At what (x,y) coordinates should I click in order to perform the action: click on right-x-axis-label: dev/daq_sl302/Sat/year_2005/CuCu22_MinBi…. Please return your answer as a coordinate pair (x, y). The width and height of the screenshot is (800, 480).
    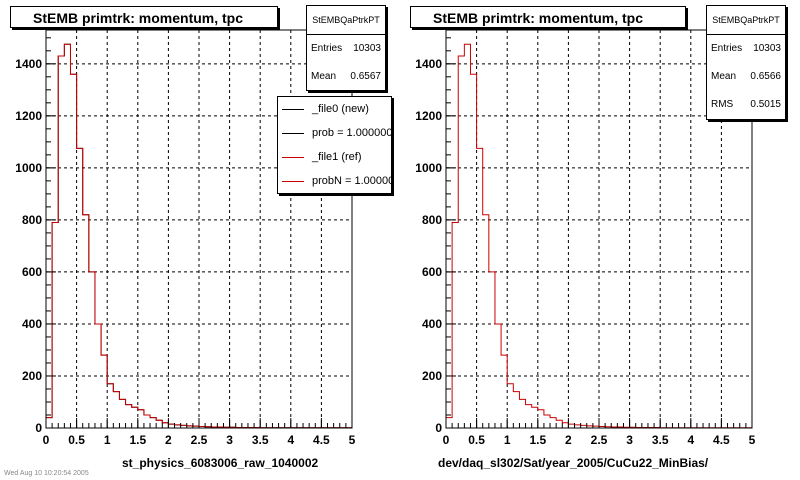
    Looking at the image, I should click on (573, 463).